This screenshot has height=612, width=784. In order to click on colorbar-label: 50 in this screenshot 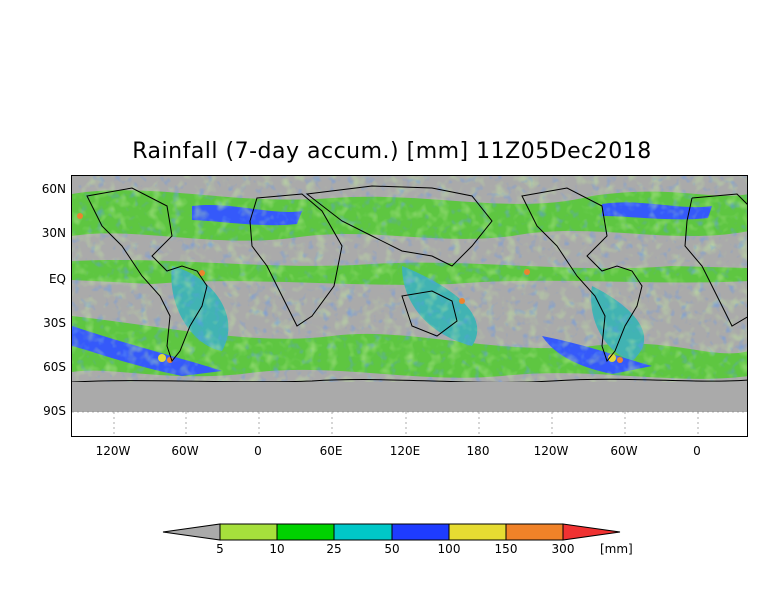, I will do `click(392, 549)`.